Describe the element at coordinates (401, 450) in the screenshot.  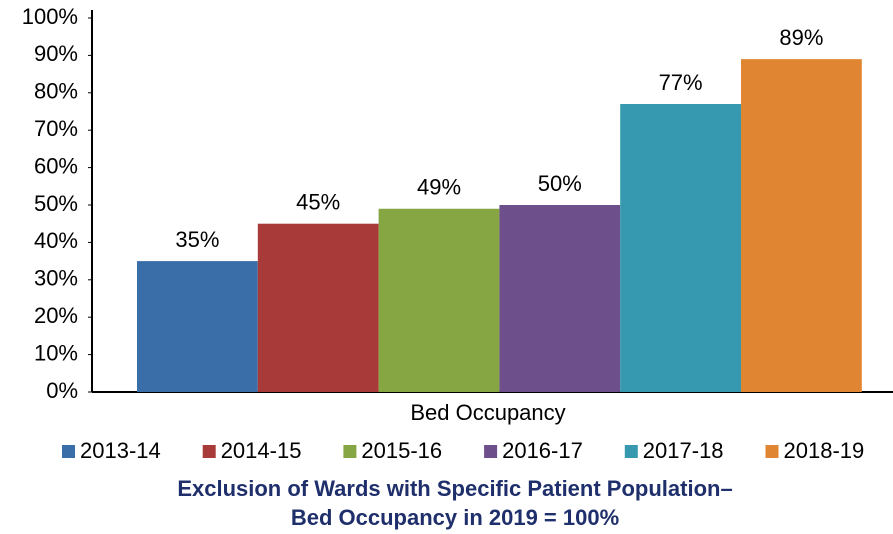
I see `legend-label: 2015-16` at that location.